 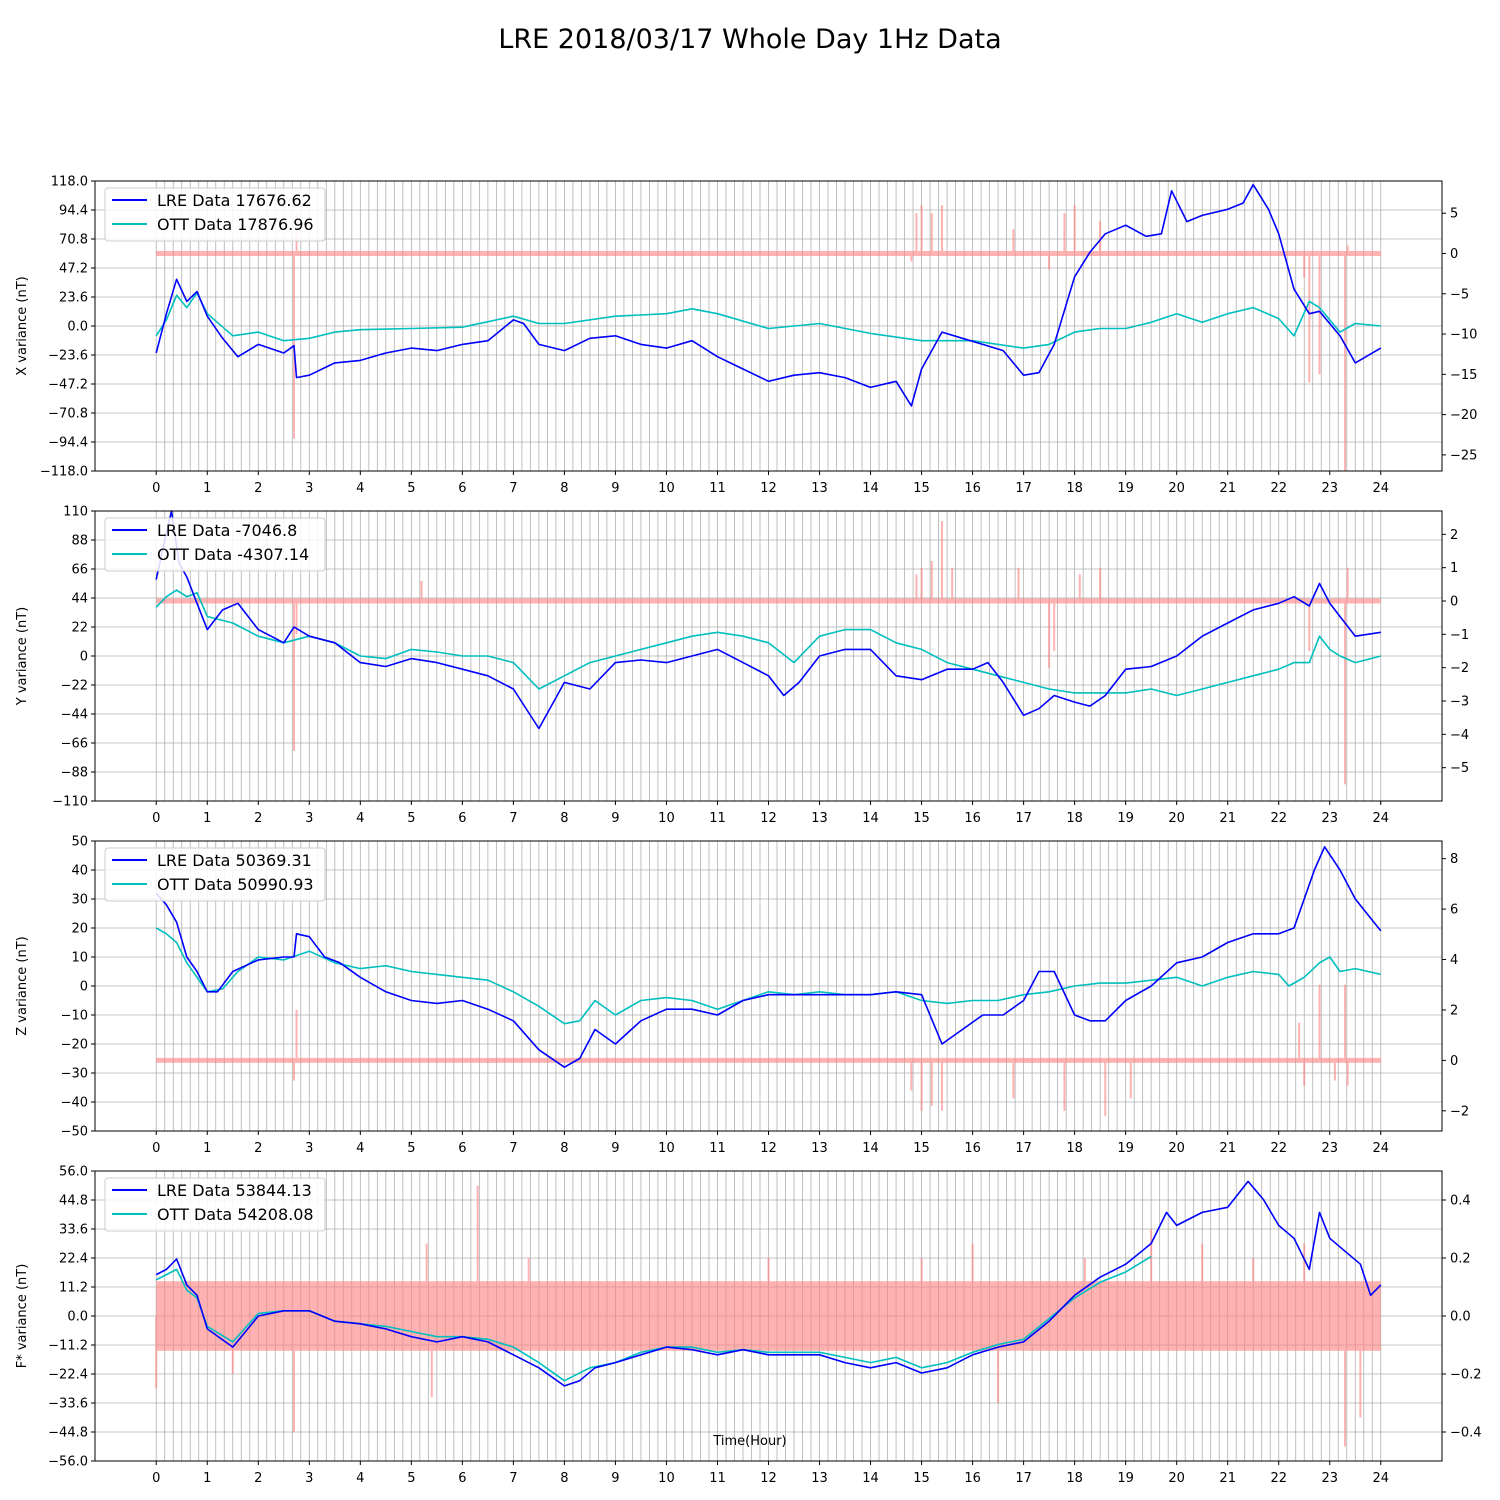 I want to click on y-tick-label: −88, so click(x=74, y=773).